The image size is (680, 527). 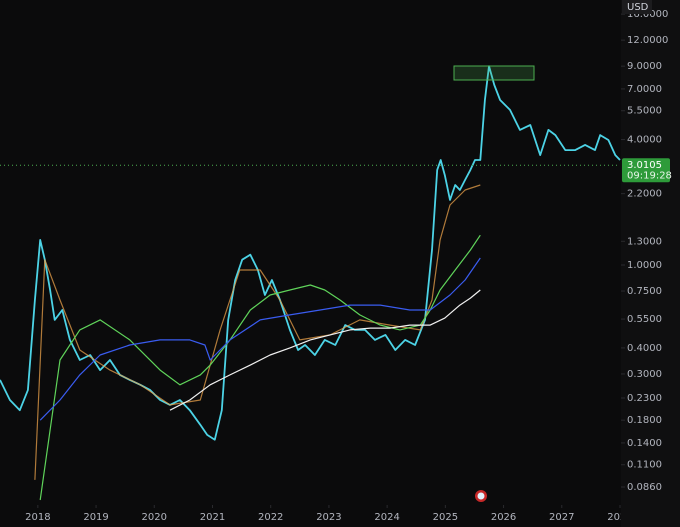 I want to click on y-tick-label: 0.1100, so click(x=644, y=465).